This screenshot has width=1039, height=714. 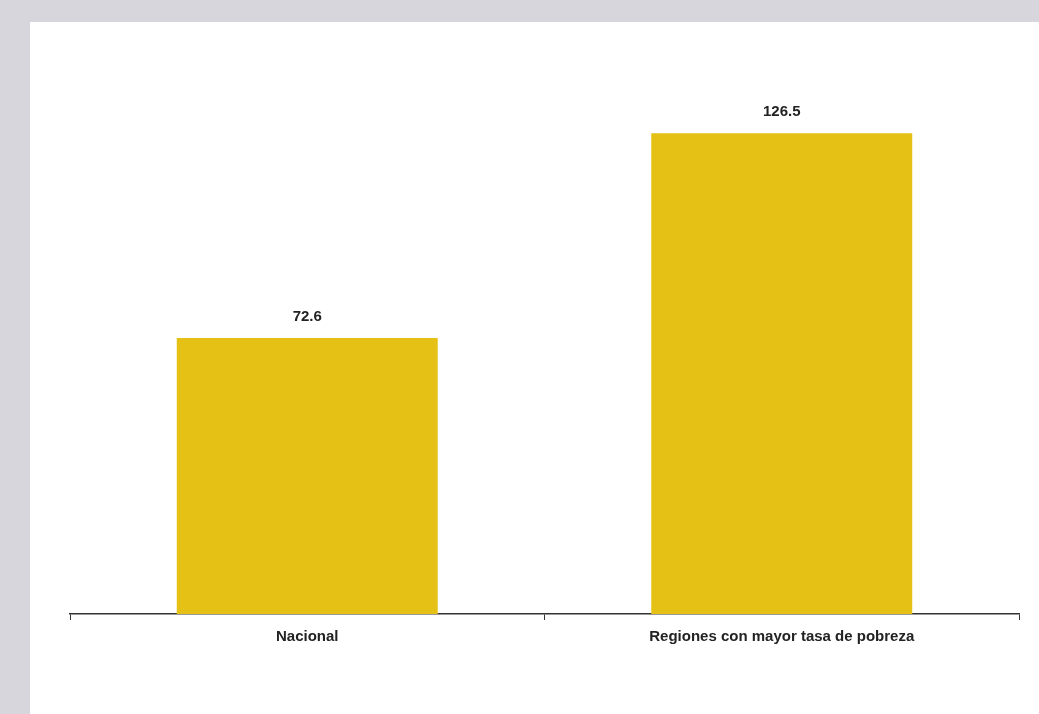 What do you see at coordinates (781, 110) in the screenshot?
I see `data-label: 126.5` at bounding box center [781, 110].